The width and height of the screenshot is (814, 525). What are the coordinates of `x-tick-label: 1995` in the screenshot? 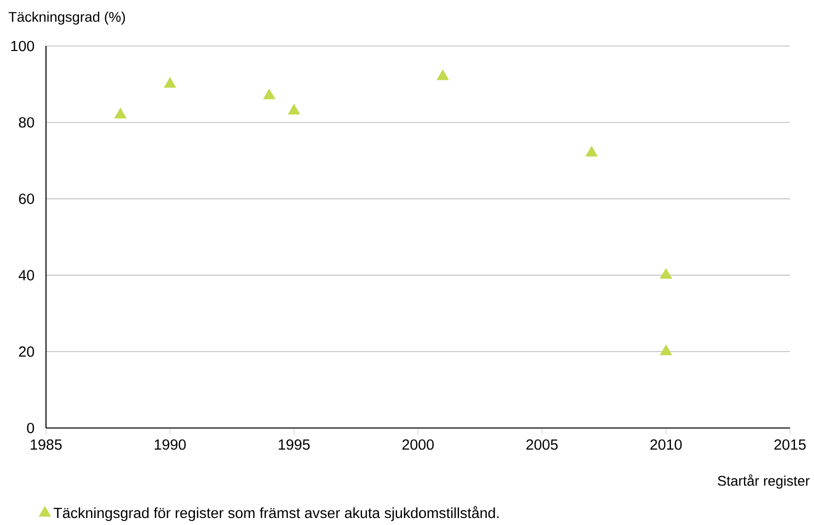 It's located at (294, 444).